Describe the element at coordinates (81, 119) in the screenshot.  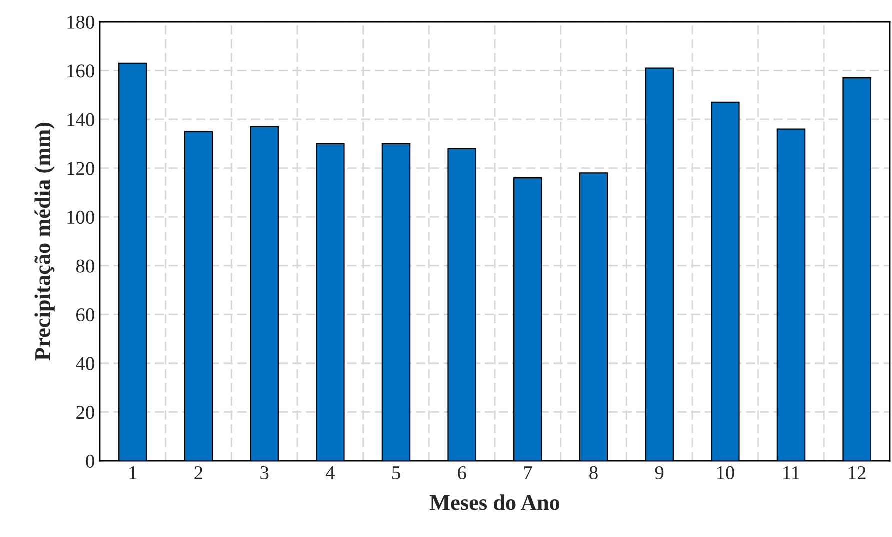
I see `y-tick-label: 140` at that location.